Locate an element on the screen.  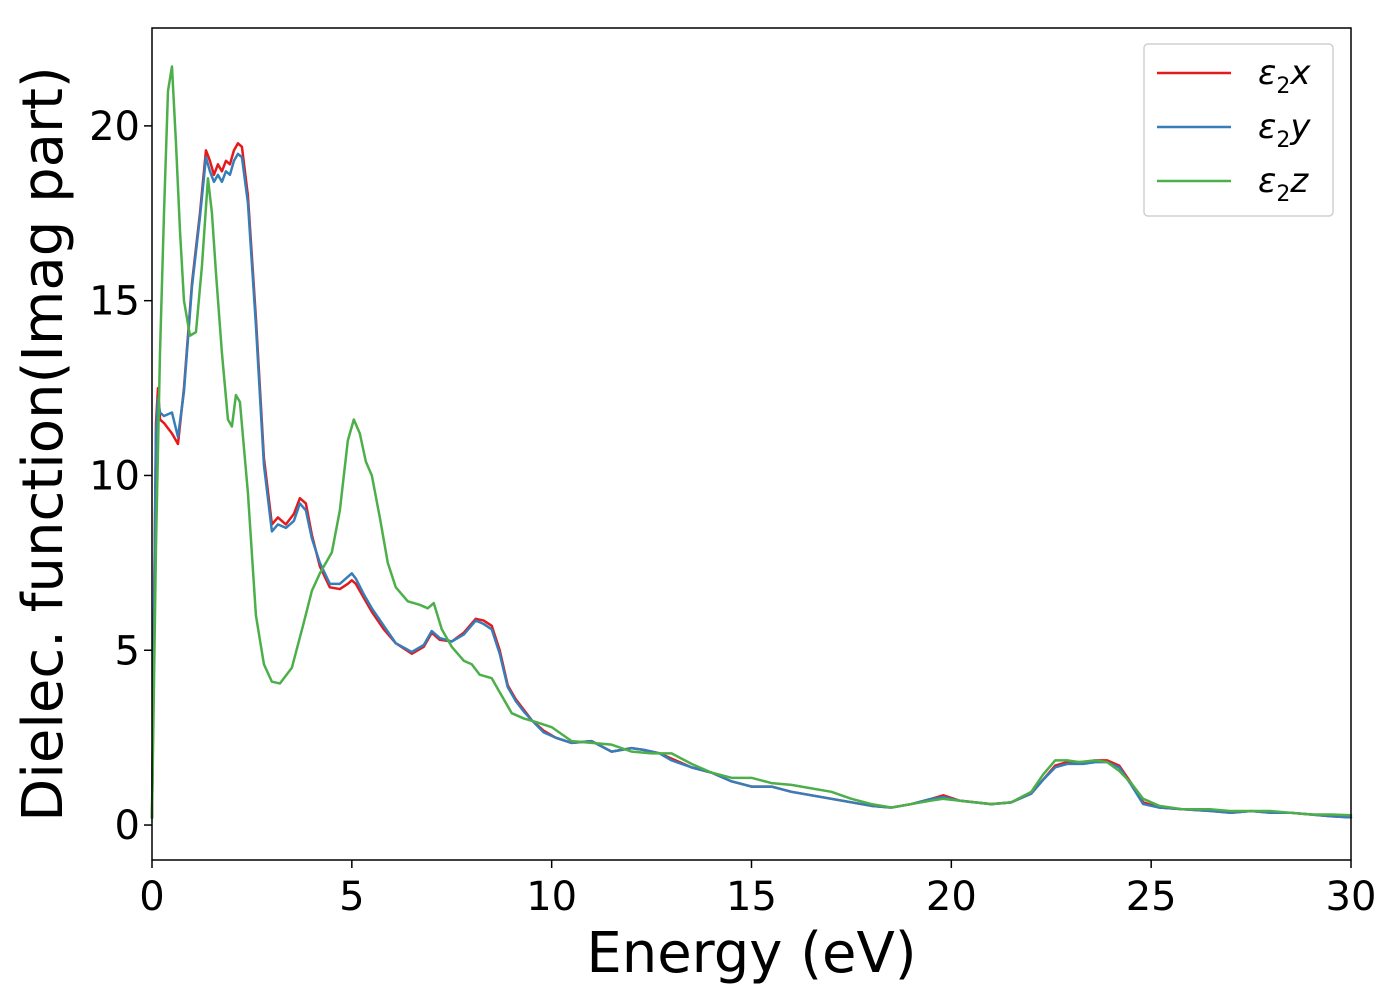
x-tick-label: 5 is located at coordinates (351, 897).